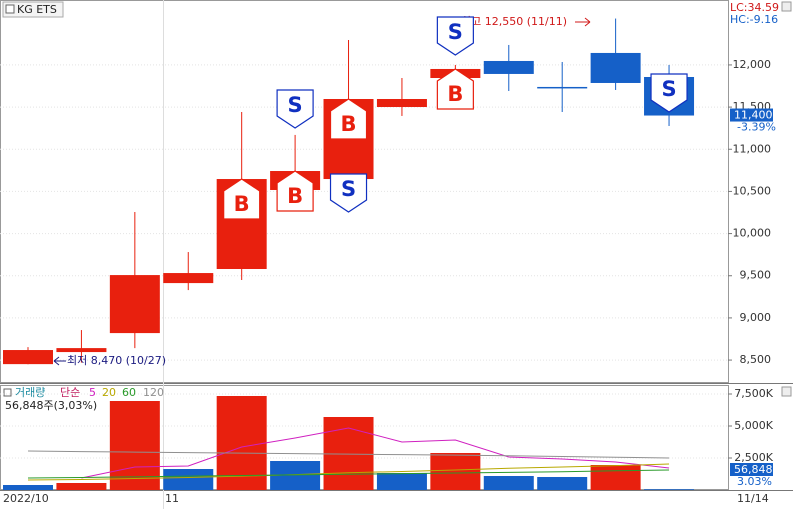 This screenshot has height=509, width=793. What do you see at coordinates (26, 498) in the screenshot?
I see `x-tick-label: 2022/10` at bounding box center [26, 498].